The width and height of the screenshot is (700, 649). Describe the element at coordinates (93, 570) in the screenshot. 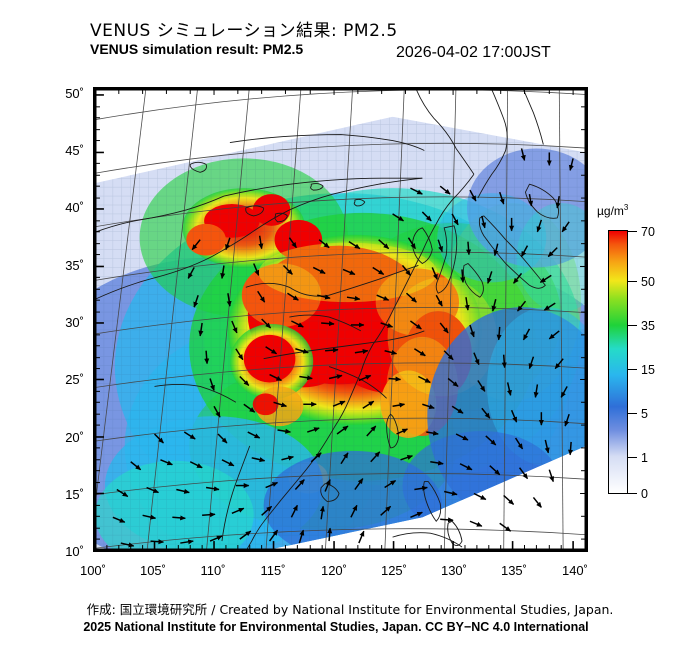

I see `x-axis-tick-100: 100˚` at that location.